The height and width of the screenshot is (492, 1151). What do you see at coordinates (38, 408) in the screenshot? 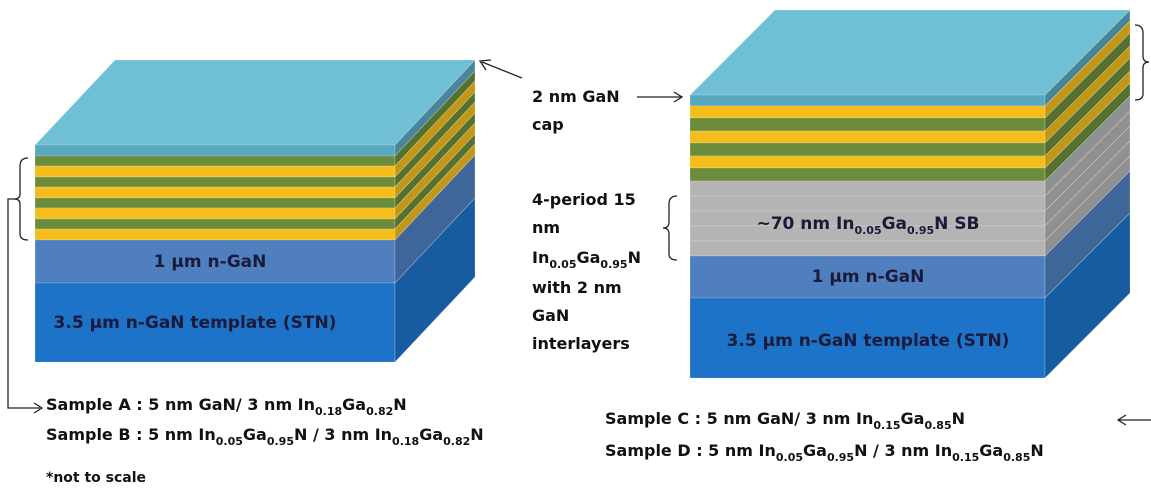
I see `arrow-head` at bounding box center [38, 408].